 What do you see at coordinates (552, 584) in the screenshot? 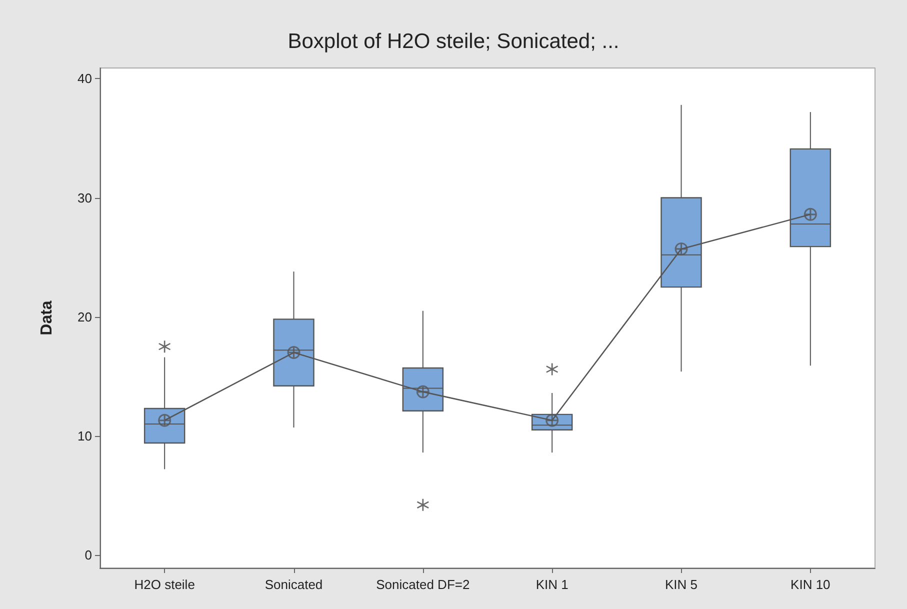
I see `x-tick-label: KIN 1` at bounding box center [552, 584].